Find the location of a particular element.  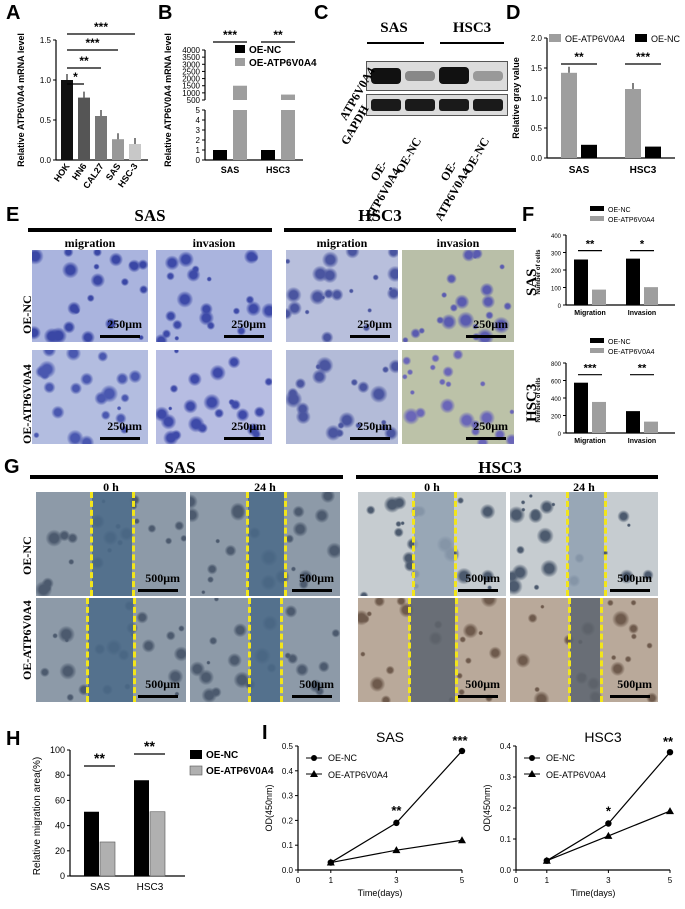

g-line-sas is located at coordinates (186, 477).